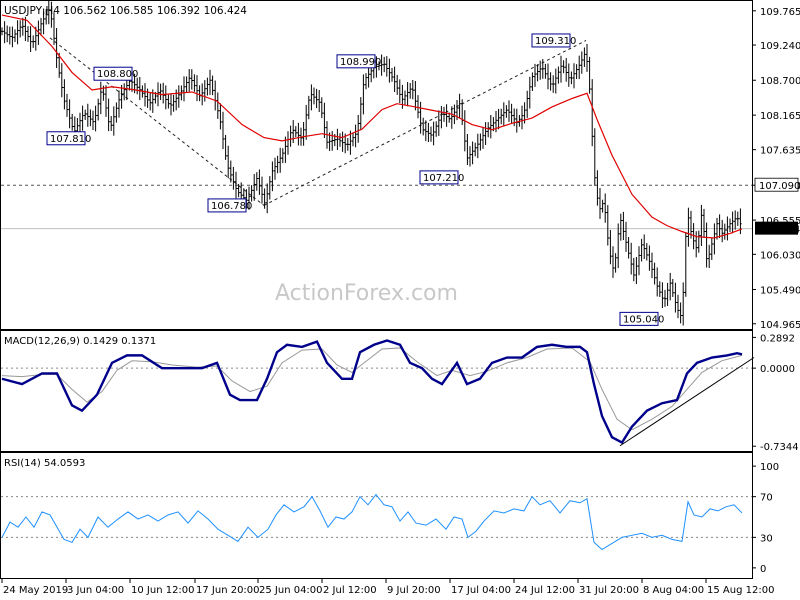 The height and width of the screenshot is (600, 800). Describe the element at coordinates (780, 151) in the screenshot. I see `y-tick-label: 107.635` at that location.